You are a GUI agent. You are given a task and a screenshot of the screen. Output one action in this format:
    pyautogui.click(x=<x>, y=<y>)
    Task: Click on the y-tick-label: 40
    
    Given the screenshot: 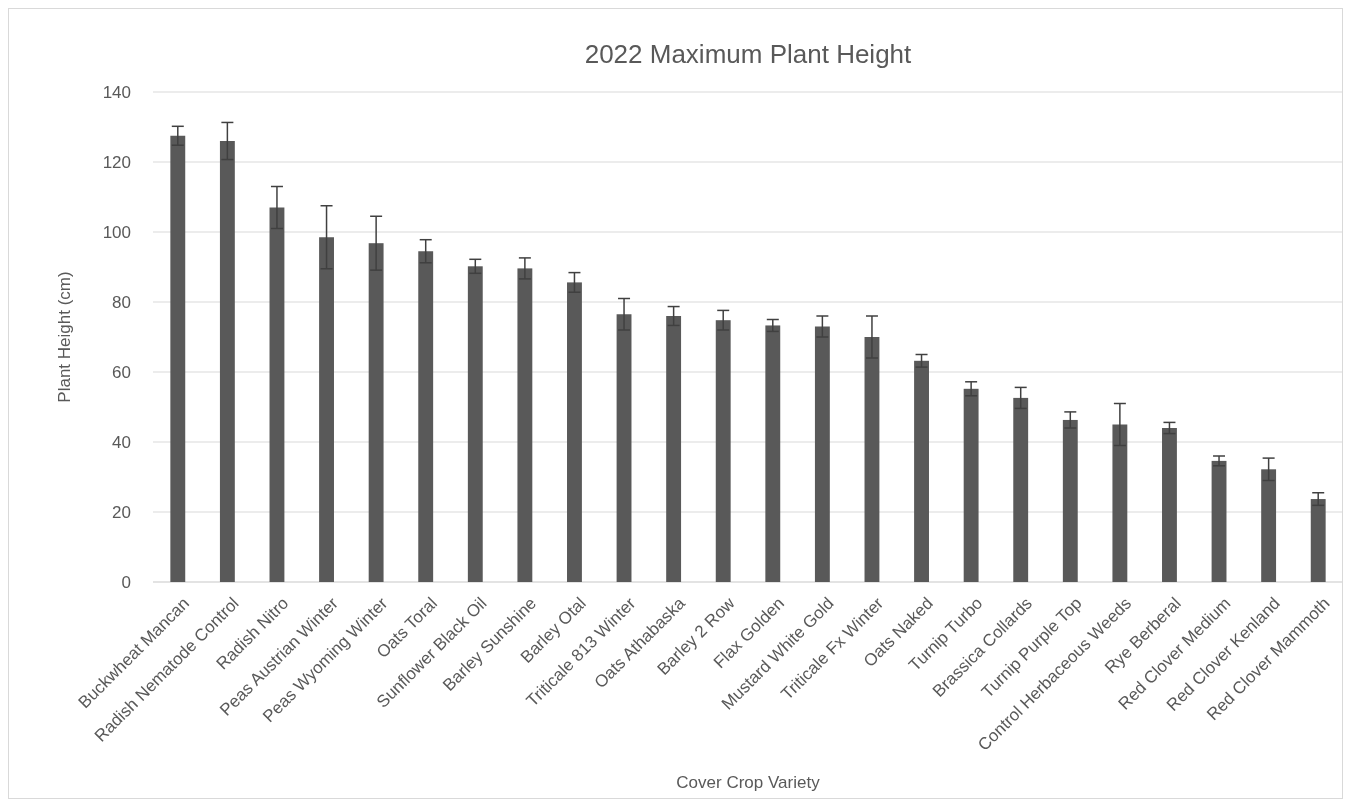 What is the action you would take?
    pyautogui.click(x=121, y=442)
    